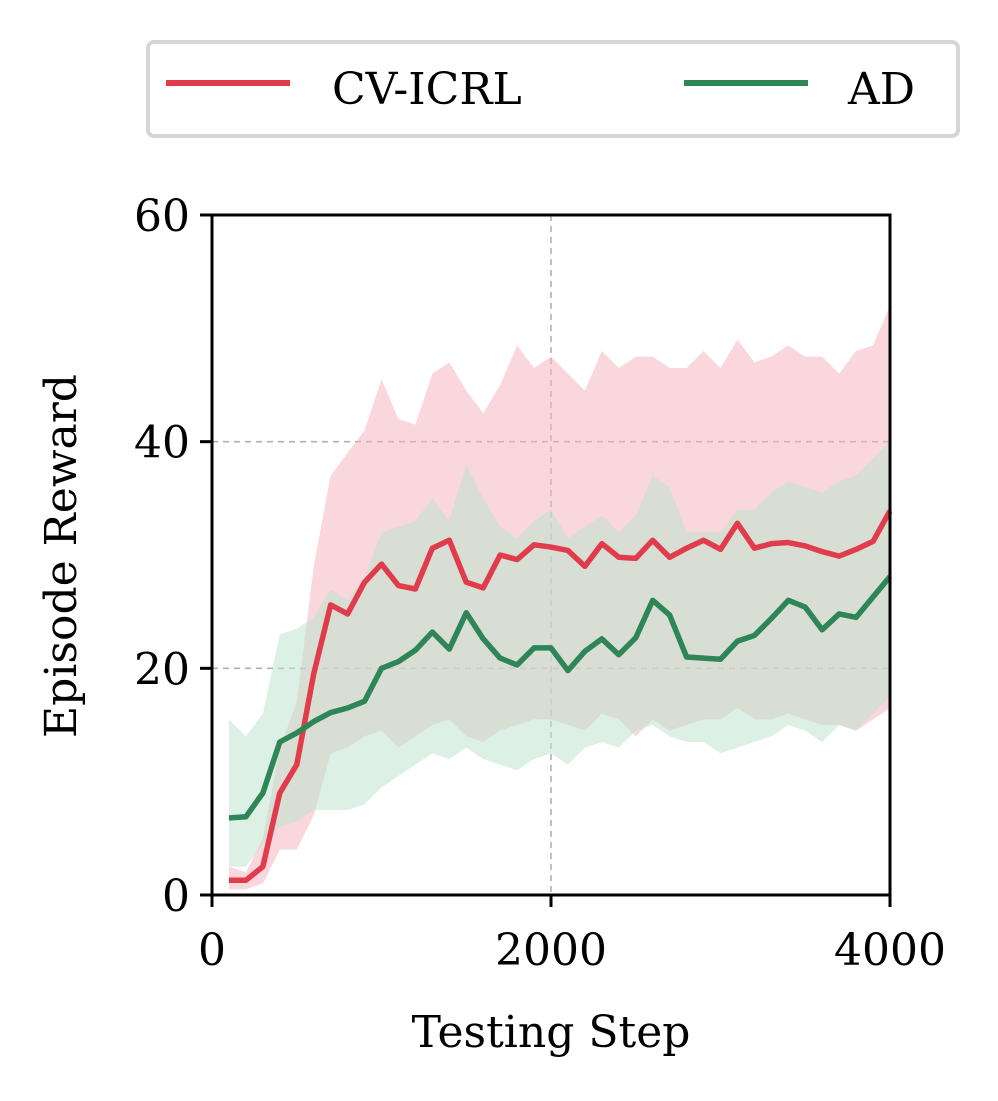 This screenshot has width=998, height=1101. I want to click on y-axis-ticks: 0 20 40 60, so click(173, 556).